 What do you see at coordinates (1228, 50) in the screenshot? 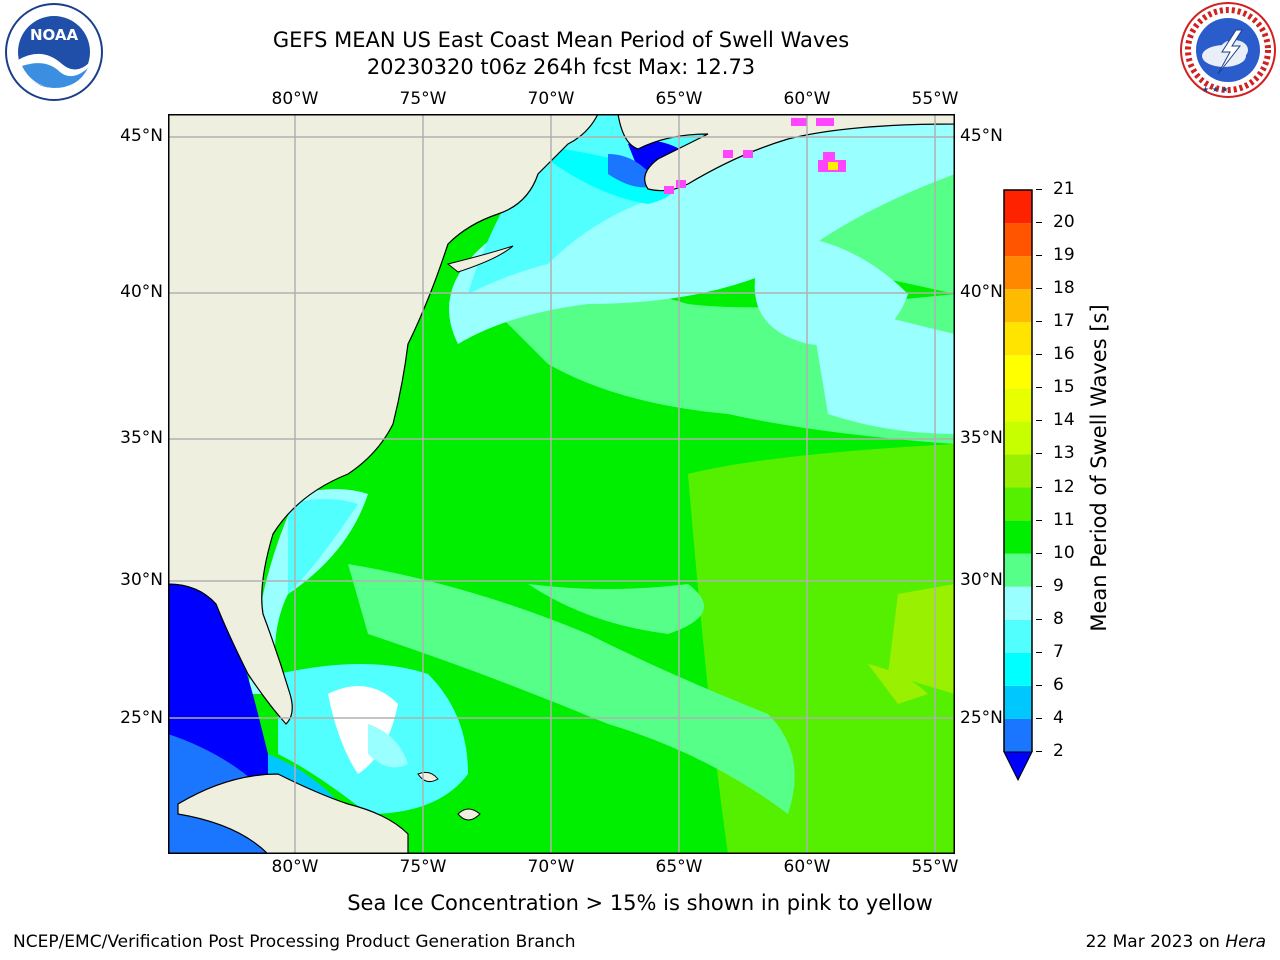
I see `nws-logo: ★ ★ ★` at bounding box center [1228, 50].